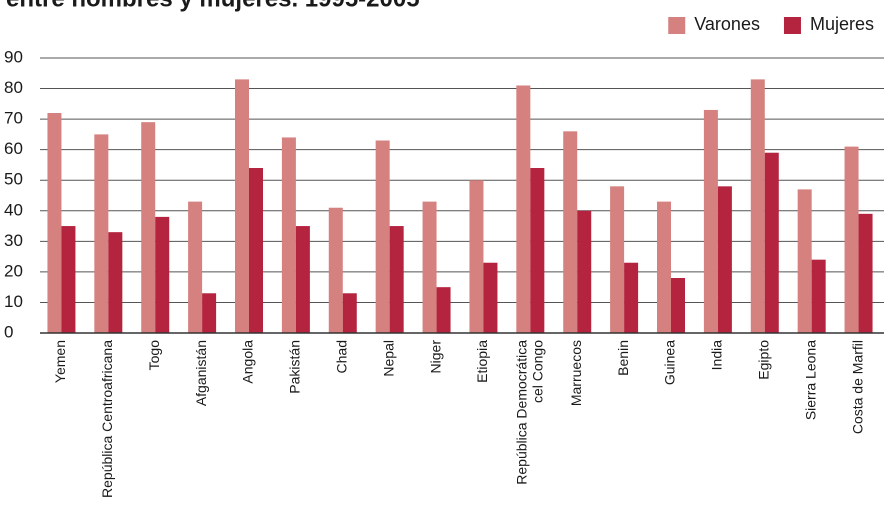 This screenshot has height=518, width=884. I want to click on x-tick-label: India, so click(717, 355).